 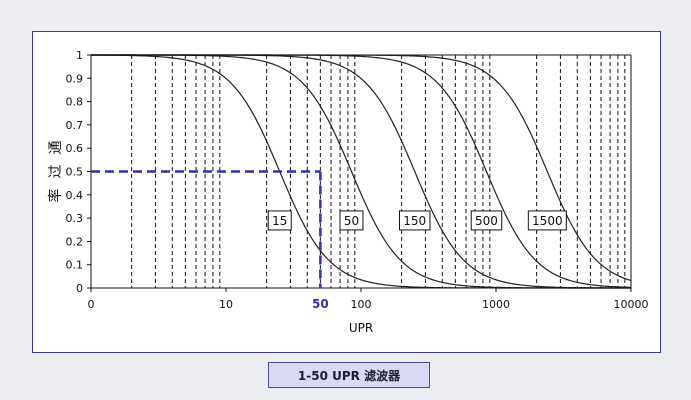 I want to click on curve-label: 15, so click(x=279, y=221).